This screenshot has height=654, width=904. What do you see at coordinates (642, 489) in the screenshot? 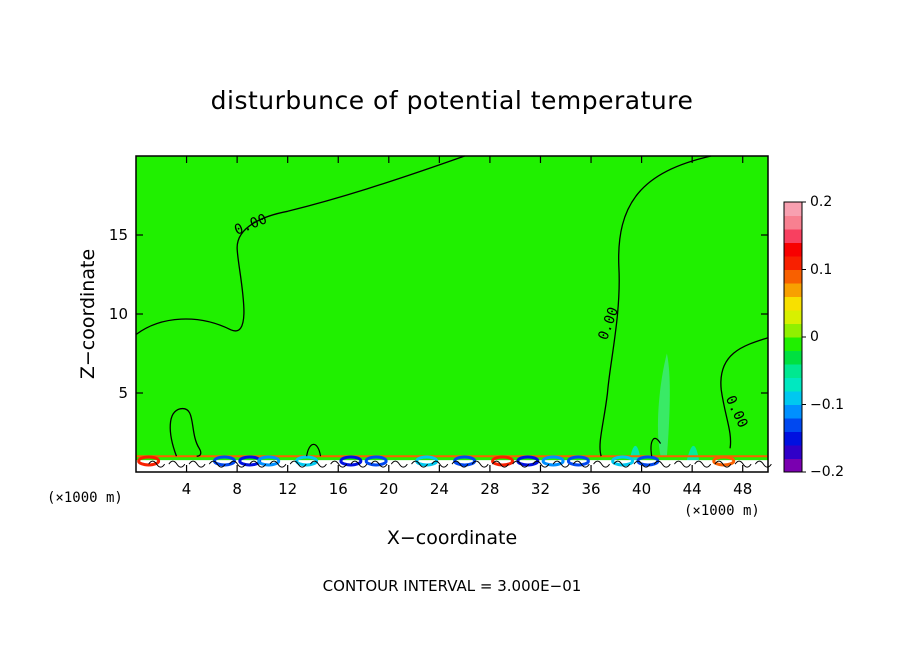
I see `x-tick-label: 40` at bounding box center [642, 489].